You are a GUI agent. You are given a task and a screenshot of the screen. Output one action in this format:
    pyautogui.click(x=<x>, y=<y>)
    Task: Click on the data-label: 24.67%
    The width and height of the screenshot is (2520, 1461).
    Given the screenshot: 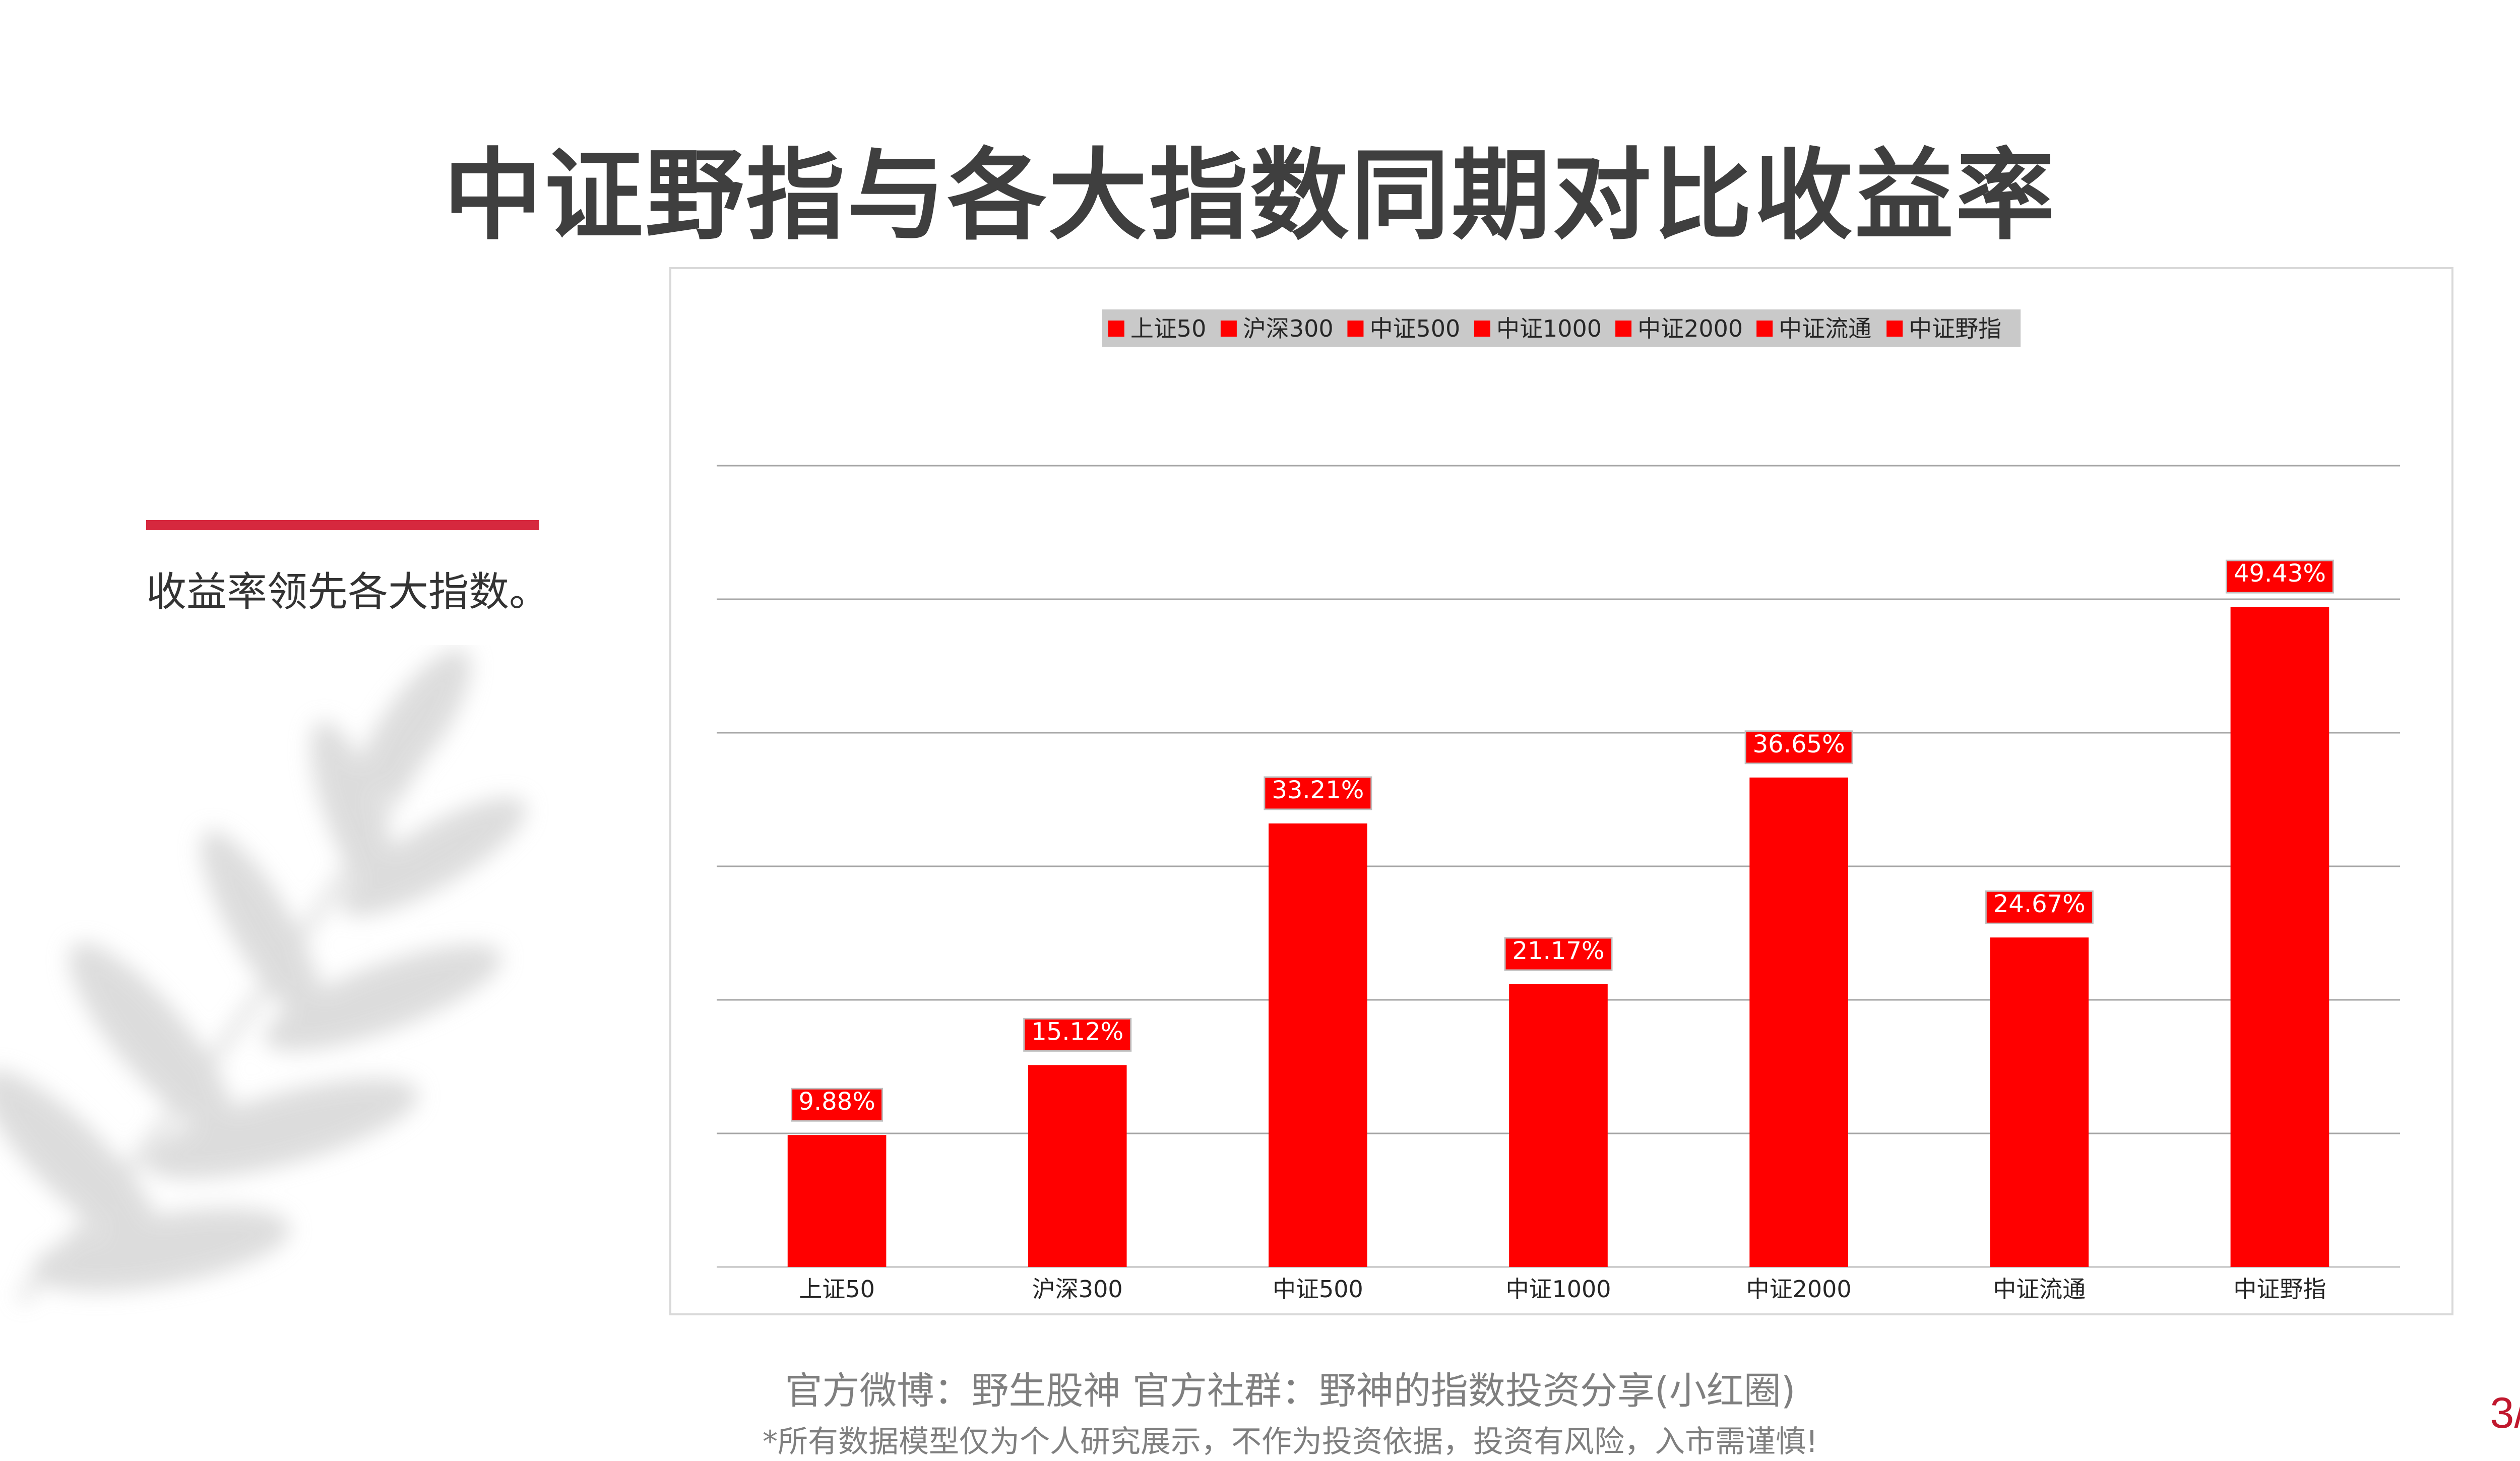 What is the action you would take?
    pyautogui.click(x=2039, y=904)
    